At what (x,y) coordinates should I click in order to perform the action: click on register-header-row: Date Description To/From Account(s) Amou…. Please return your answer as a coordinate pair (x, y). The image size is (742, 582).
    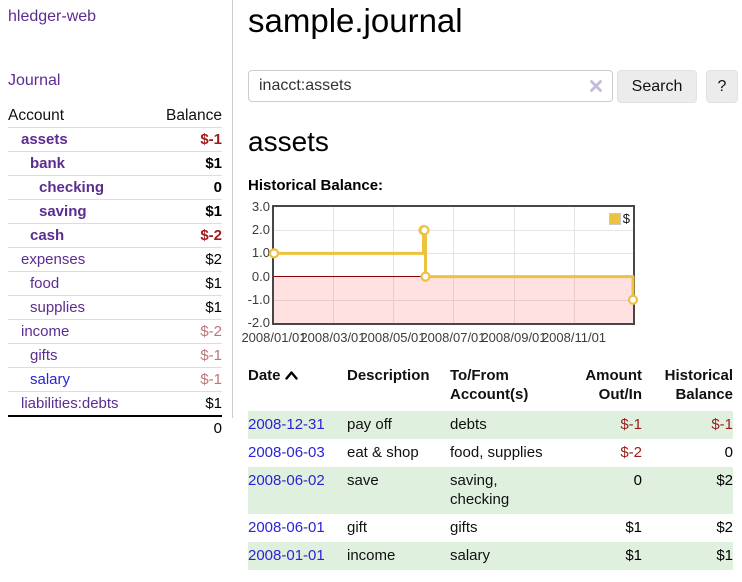
    Looking at the image, I should click on (490, 386).